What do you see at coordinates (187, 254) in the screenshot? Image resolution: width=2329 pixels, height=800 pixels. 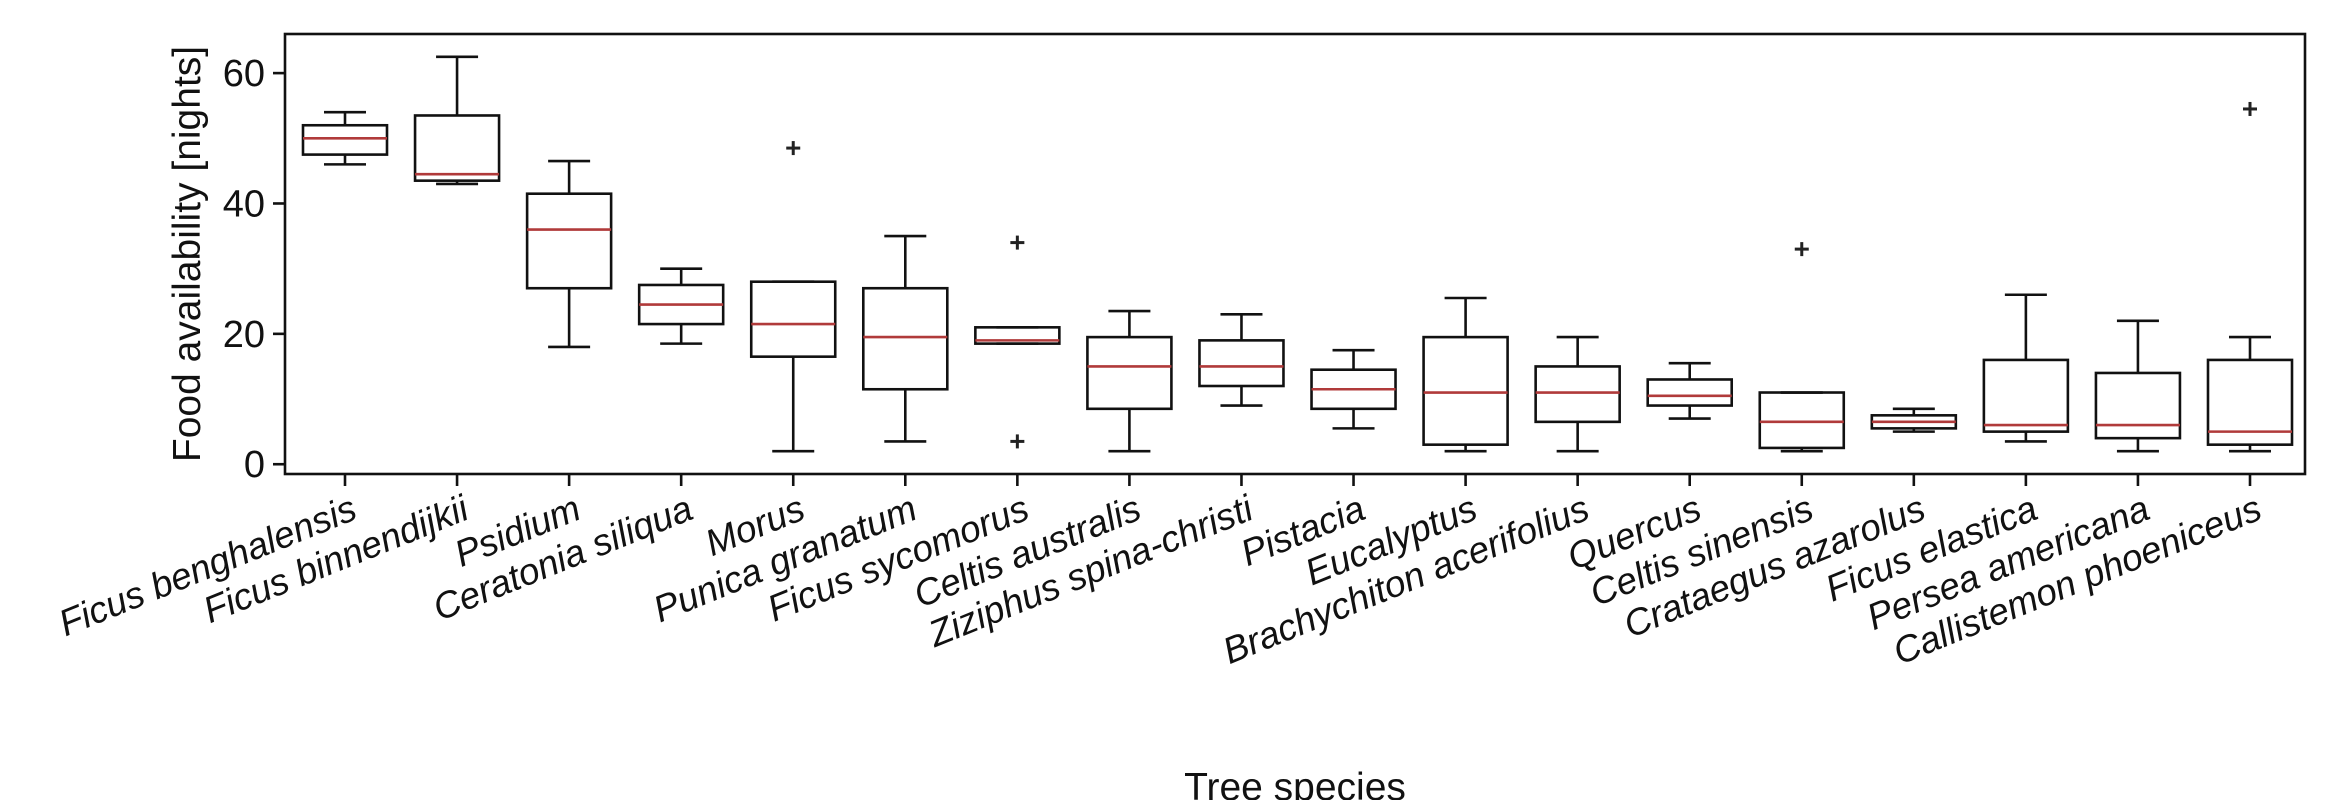 I see `y-axis-title: Food availability [nights]` at bounding box center [187, 254].